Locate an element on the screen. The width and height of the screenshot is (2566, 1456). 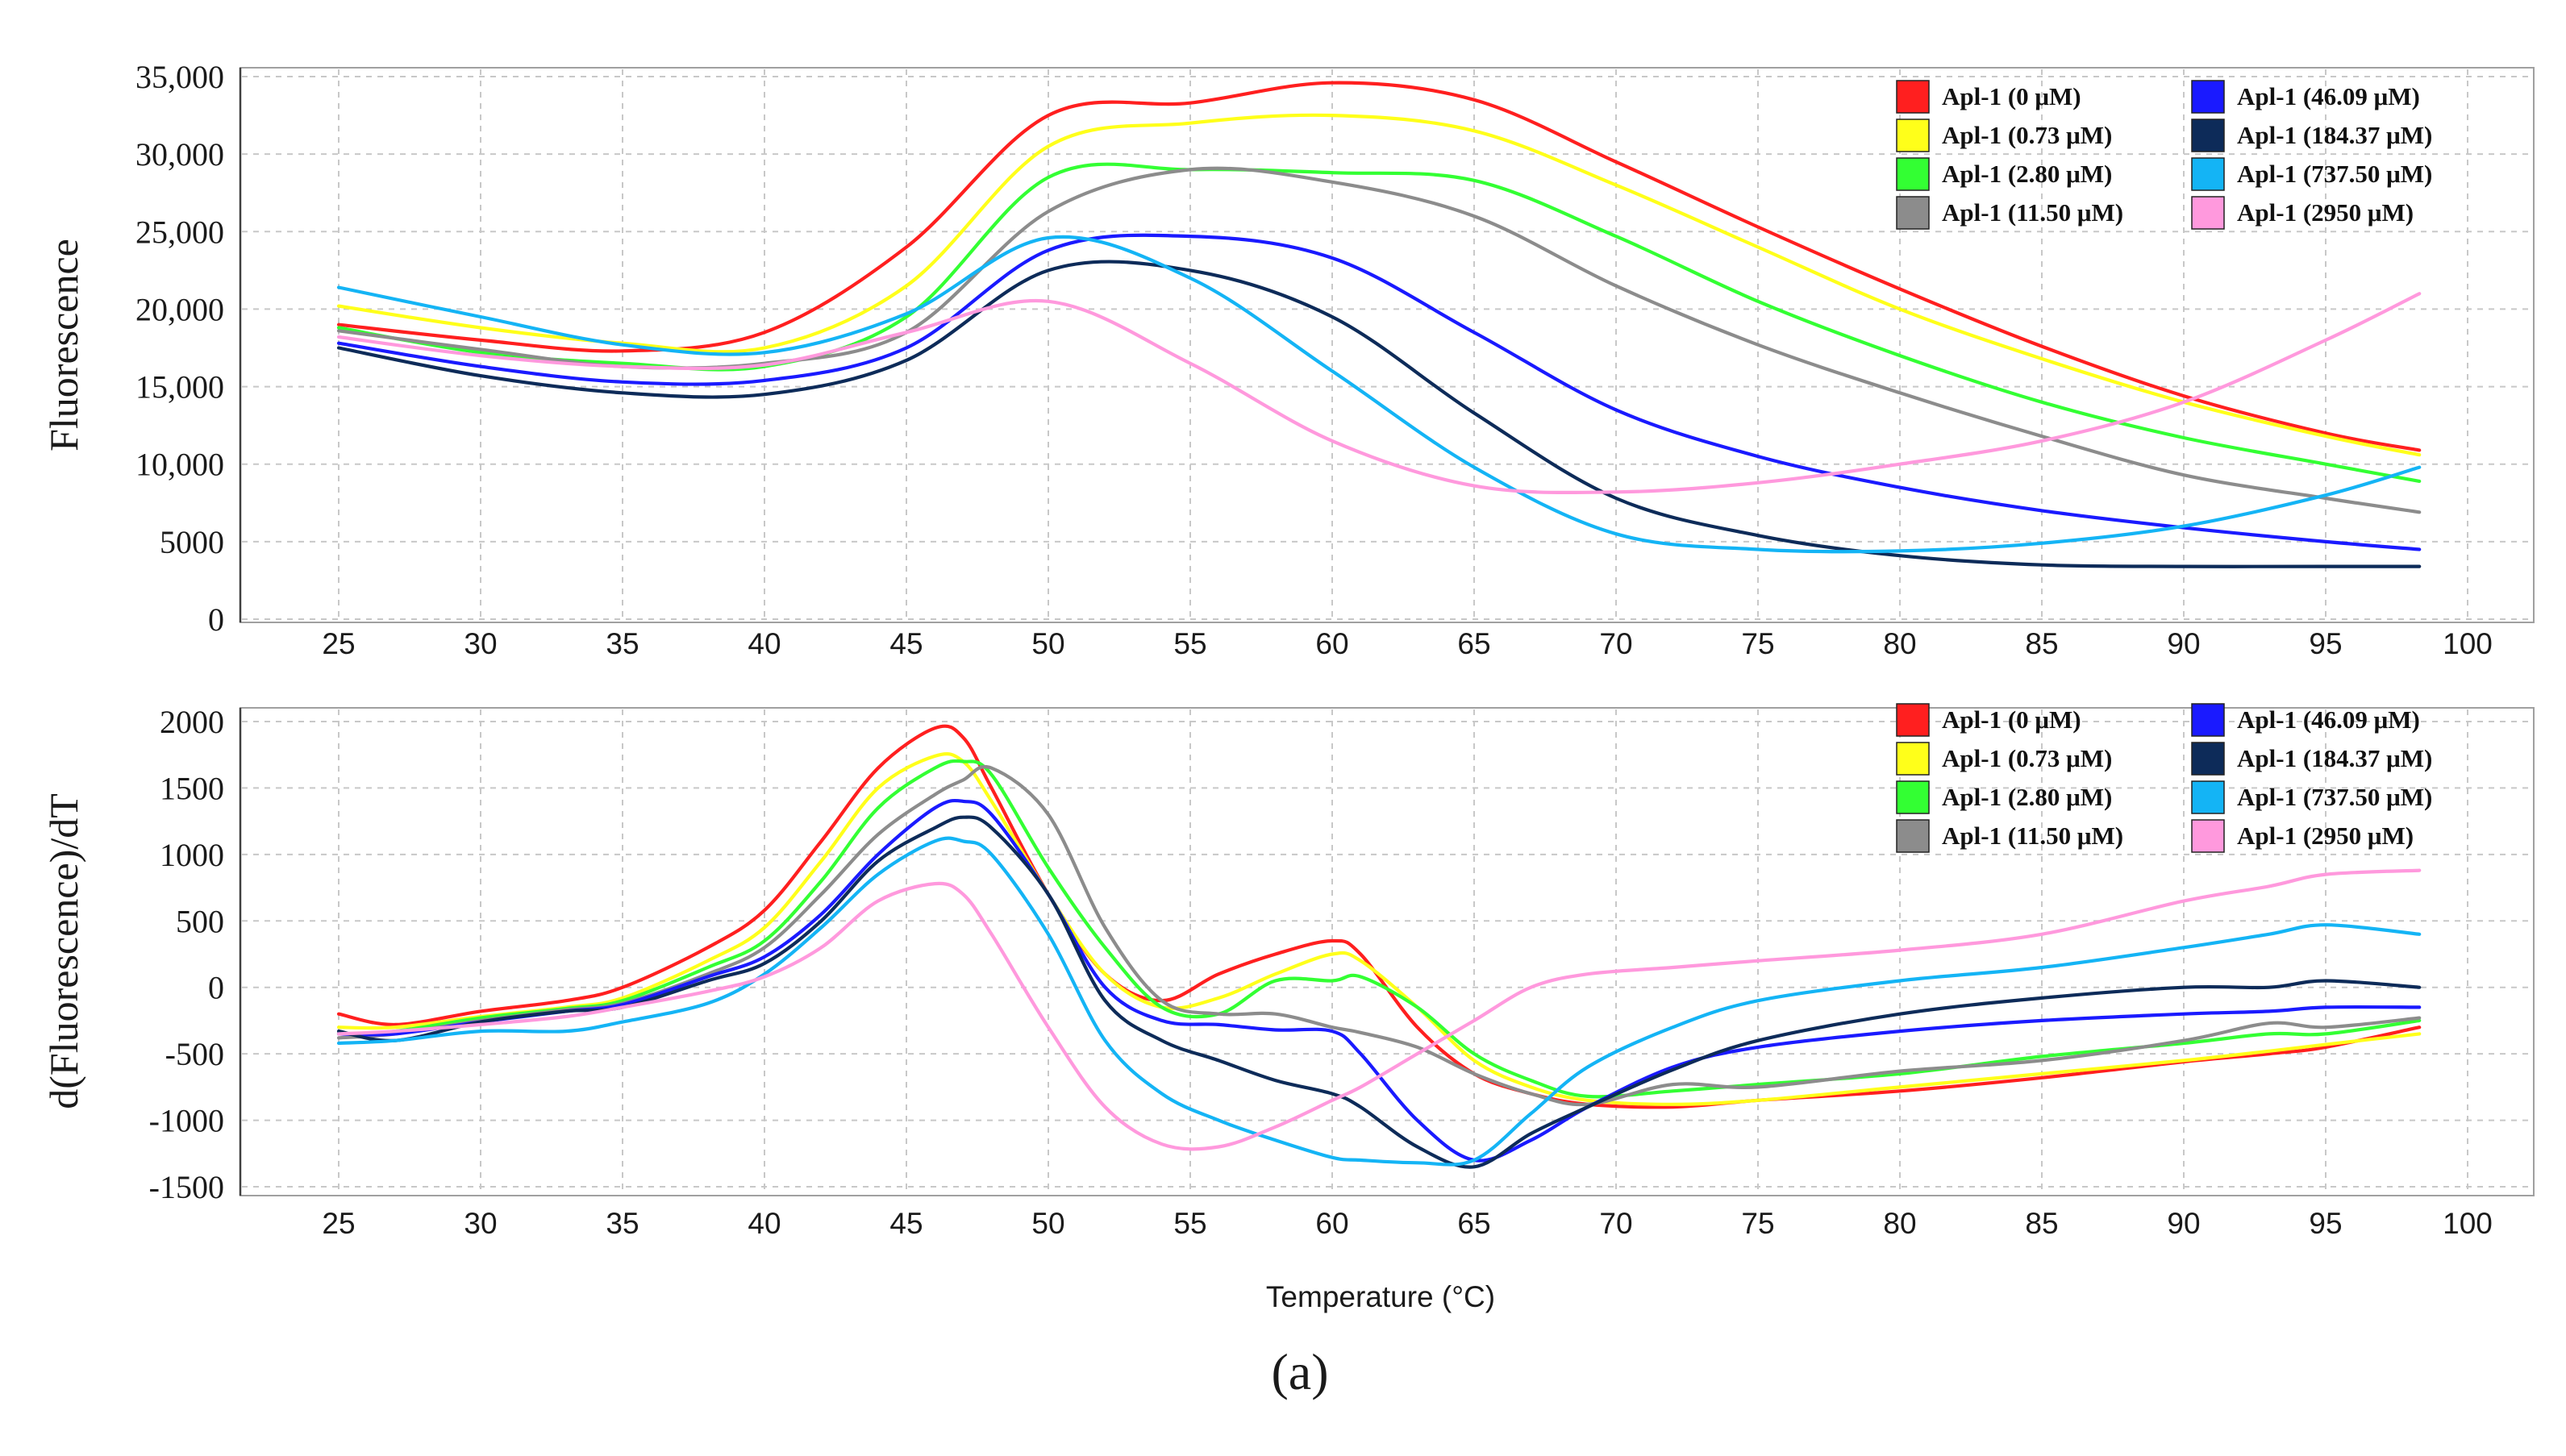
y-tick-label: 5000 is located at coordinates (192, 542).